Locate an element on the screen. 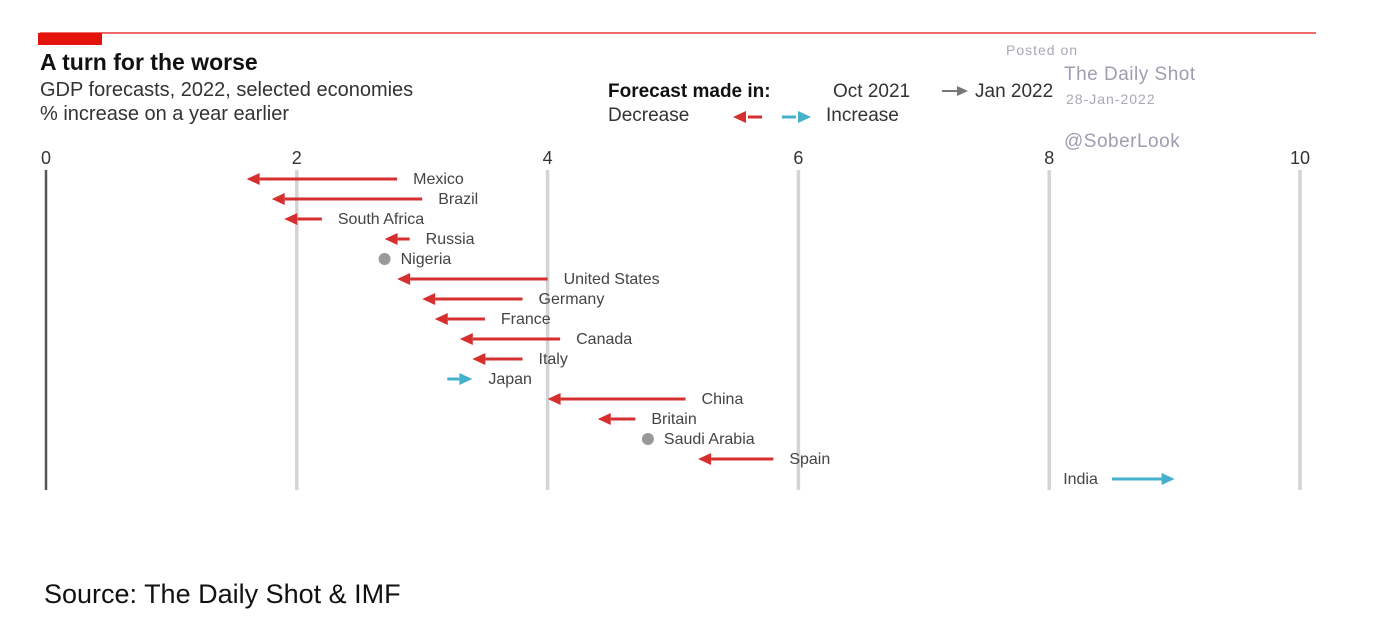  watermark-site: The Daily Shot is located at coordinates (1130, 74).